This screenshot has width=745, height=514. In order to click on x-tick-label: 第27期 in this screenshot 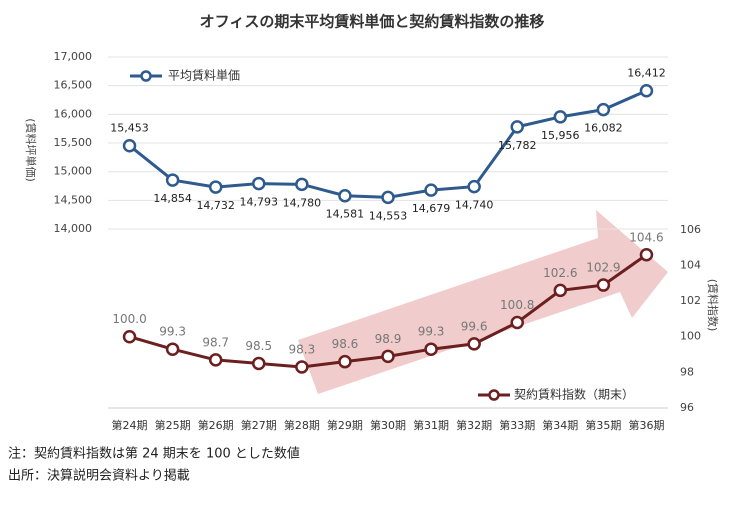, I will do `click(259, 425)`.